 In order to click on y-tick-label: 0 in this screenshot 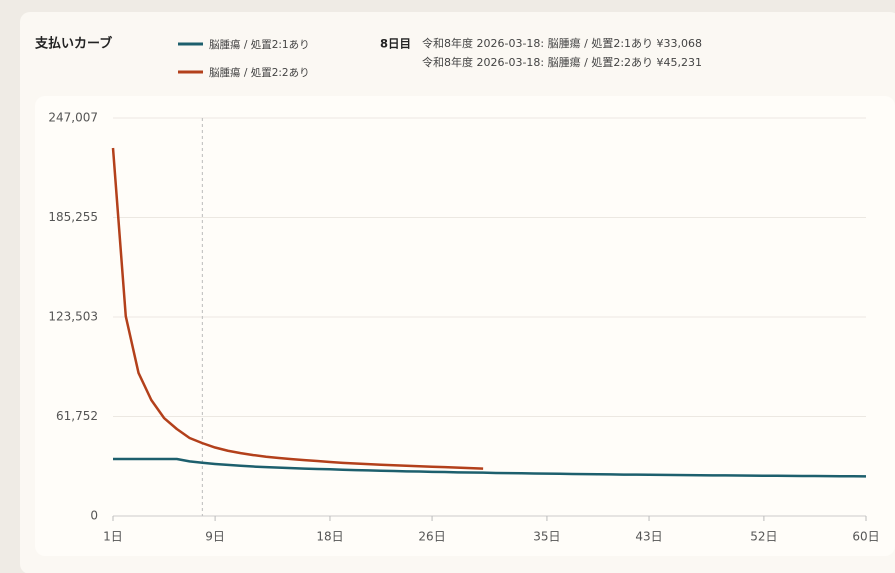, I will do `click(94, 516)`.